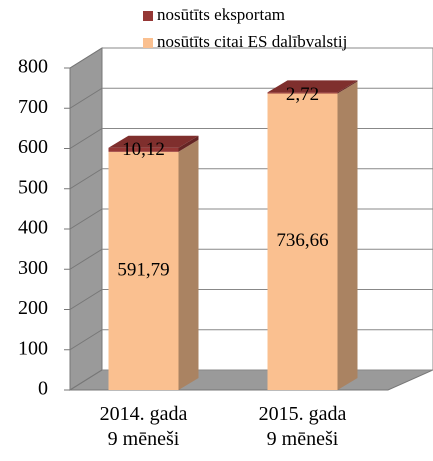  What do you see at coordinates (33, 228) in the screenshot?
I see `y-tick-label: 400` at bounding box center [33, 228].